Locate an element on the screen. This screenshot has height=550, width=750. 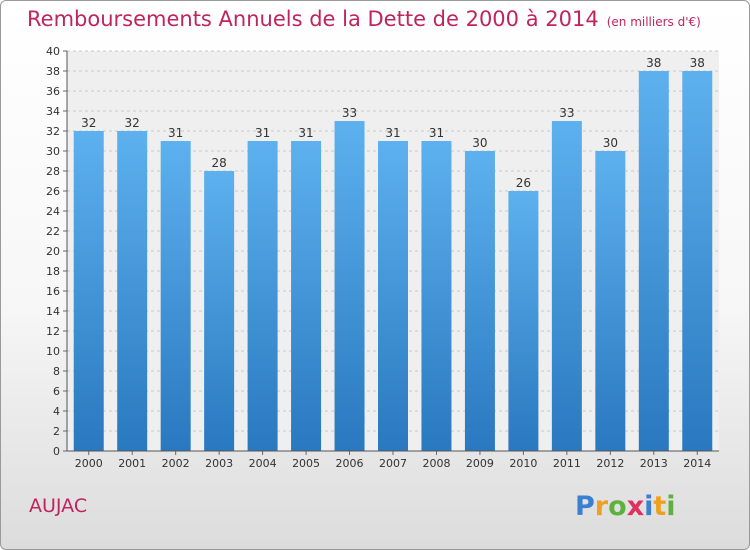
bar-value-label: 28 is located at coordinates (218, 163).